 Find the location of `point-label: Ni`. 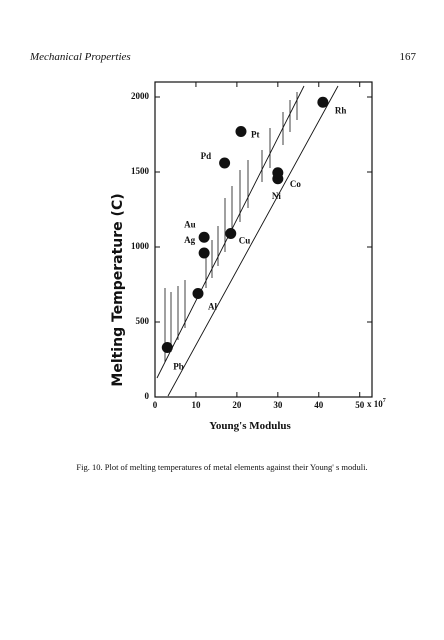

point-label: Ni is located at coordinates (276, 196).